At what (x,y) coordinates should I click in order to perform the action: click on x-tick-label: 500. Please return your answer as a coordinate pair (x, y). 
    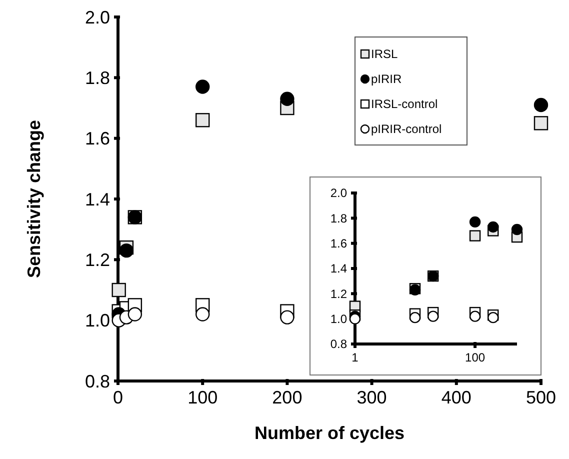
    Looking at the image, I should click on (541, 397).